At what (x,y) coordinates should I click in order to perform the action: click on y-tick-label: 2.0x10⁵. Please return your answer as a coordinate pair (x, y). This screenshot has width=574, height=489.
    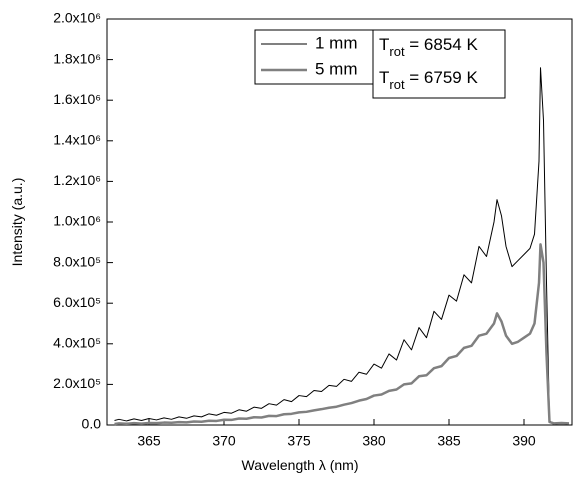
    Looking at the image, I should click on (77, 383).